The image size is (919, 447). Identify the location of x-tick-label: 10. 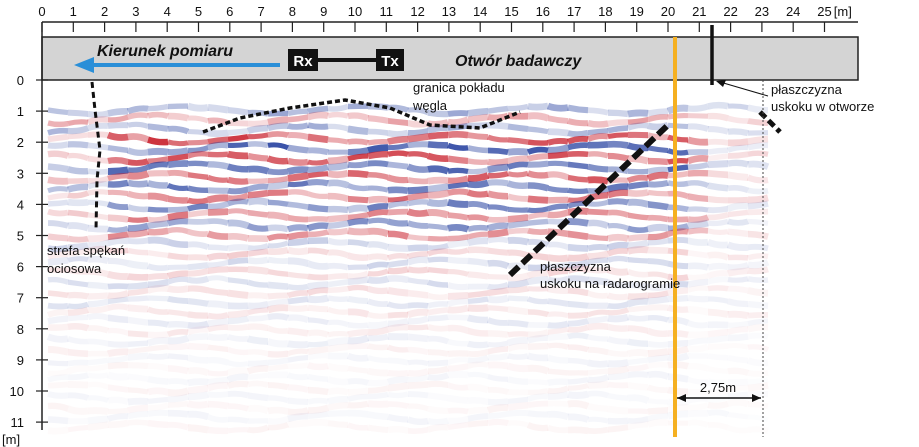
(355, 11).